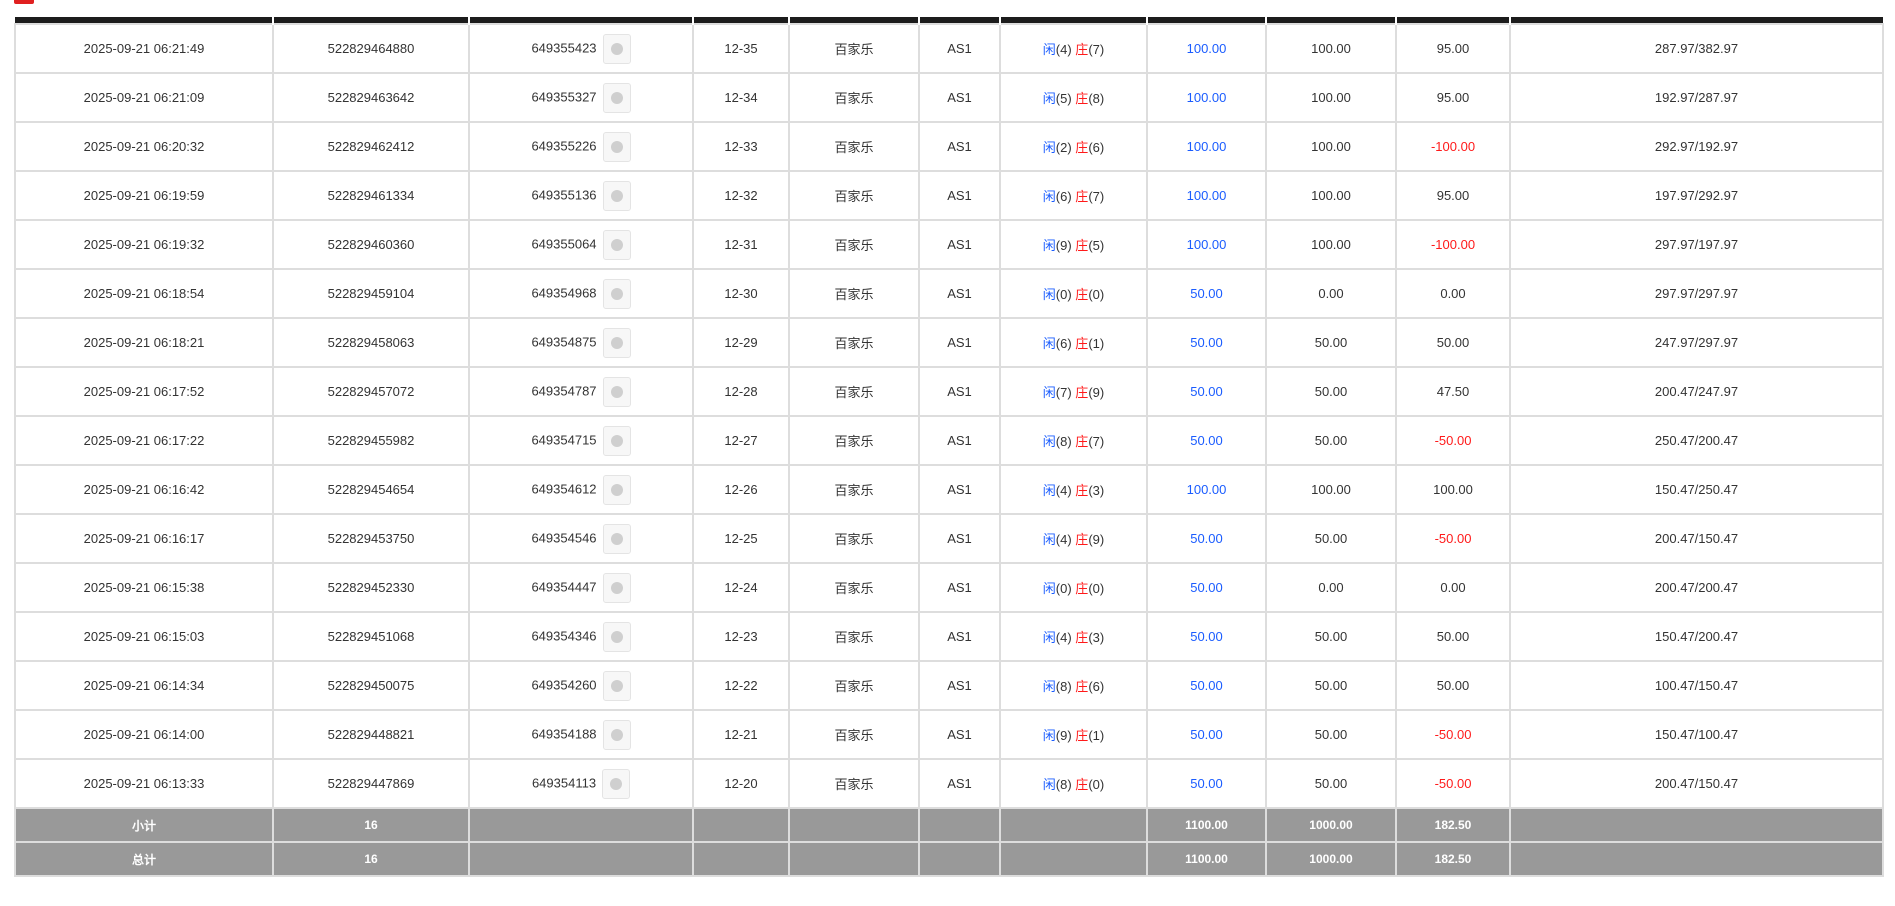 The width and height of the screenshot is (1895, 906). Describe the element at coordinates (564, 439) in the screenshot. I see `round-id: 649354715` at that location.